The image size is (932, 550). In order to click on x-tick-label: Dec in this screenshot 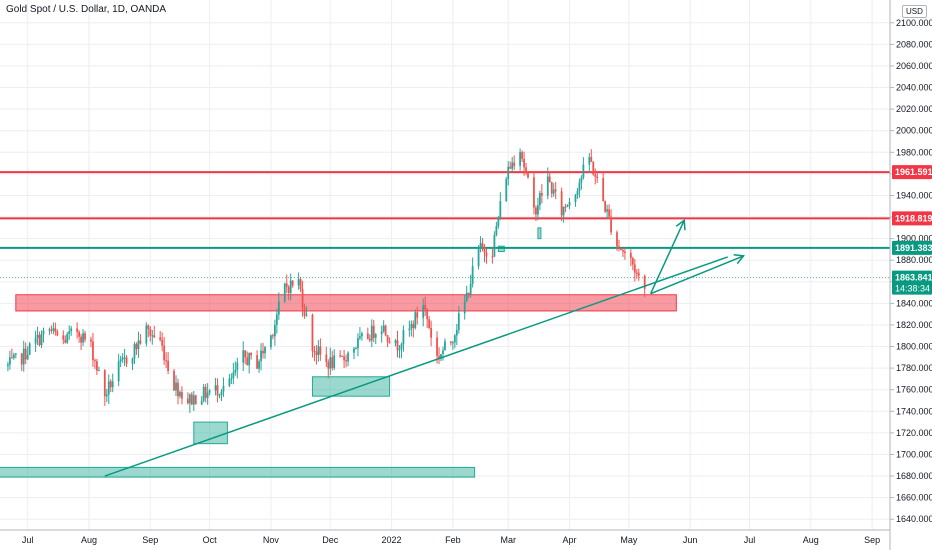, I will do `click(330, 540)`.